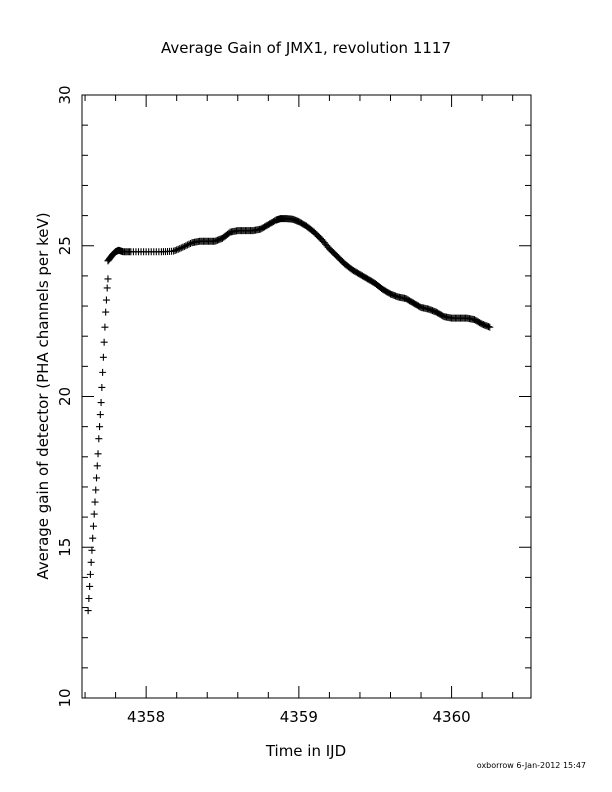  I want to click on plot-credit: oxborrow 6-Jan-2012 15:47, so click(531, 765).